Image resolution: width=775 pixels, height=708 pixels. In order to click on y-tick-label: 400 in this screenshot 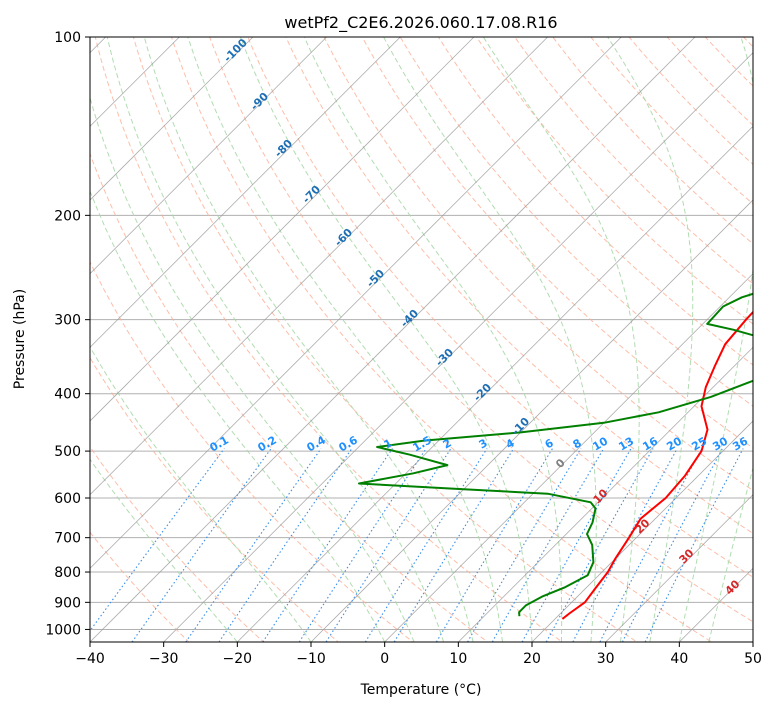, I will do `click(67, 395)`.